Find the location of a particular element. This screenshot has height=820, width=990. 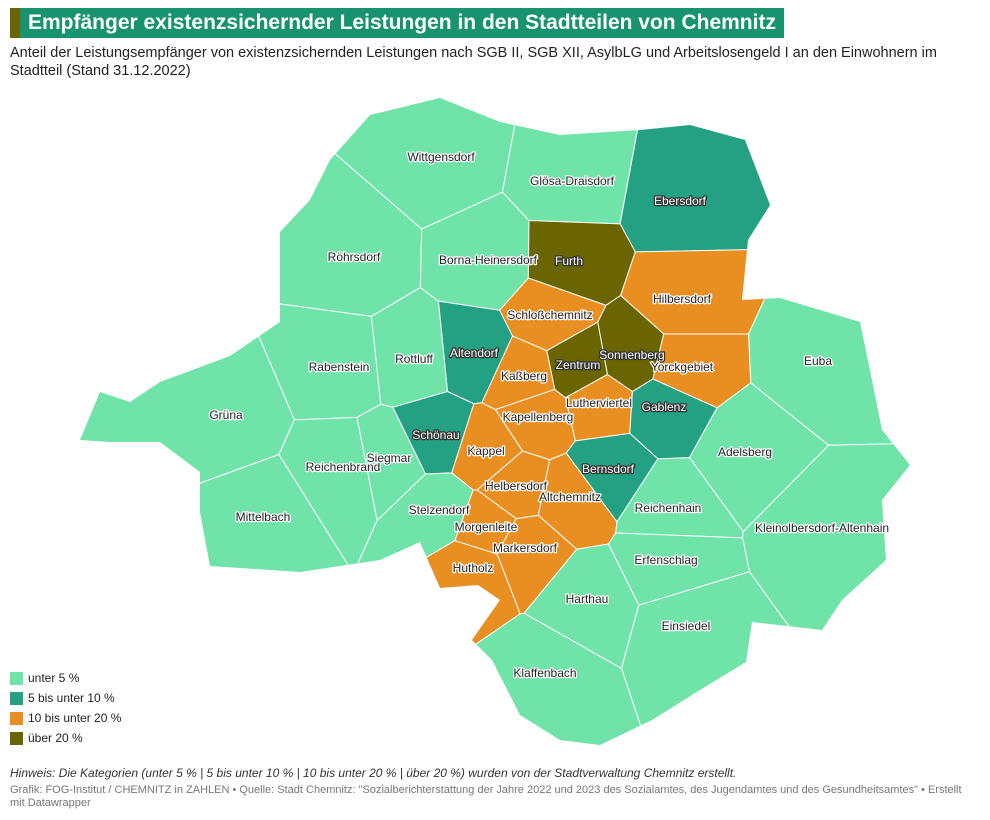

district-label: Adelsberg is located at coordinates (745, 452).